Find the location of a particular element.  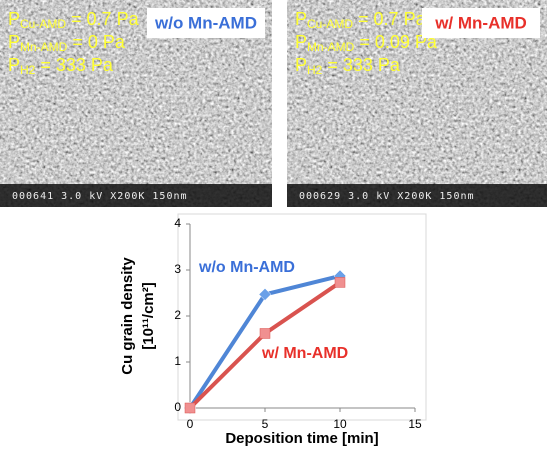

y-tick-label: 0 is located at coordinates (177, 407).